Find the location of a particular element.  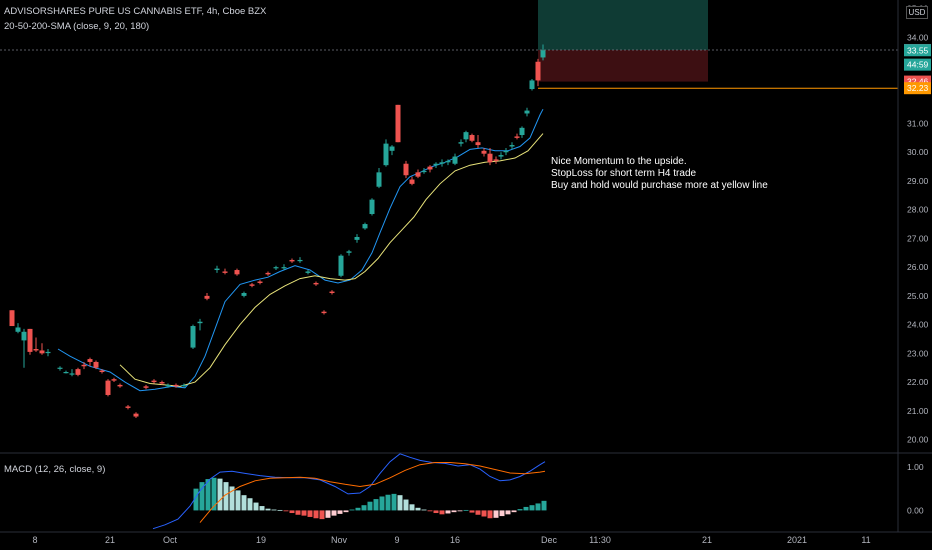

time-tick-label: 21 is located at coordinates (707, 540).